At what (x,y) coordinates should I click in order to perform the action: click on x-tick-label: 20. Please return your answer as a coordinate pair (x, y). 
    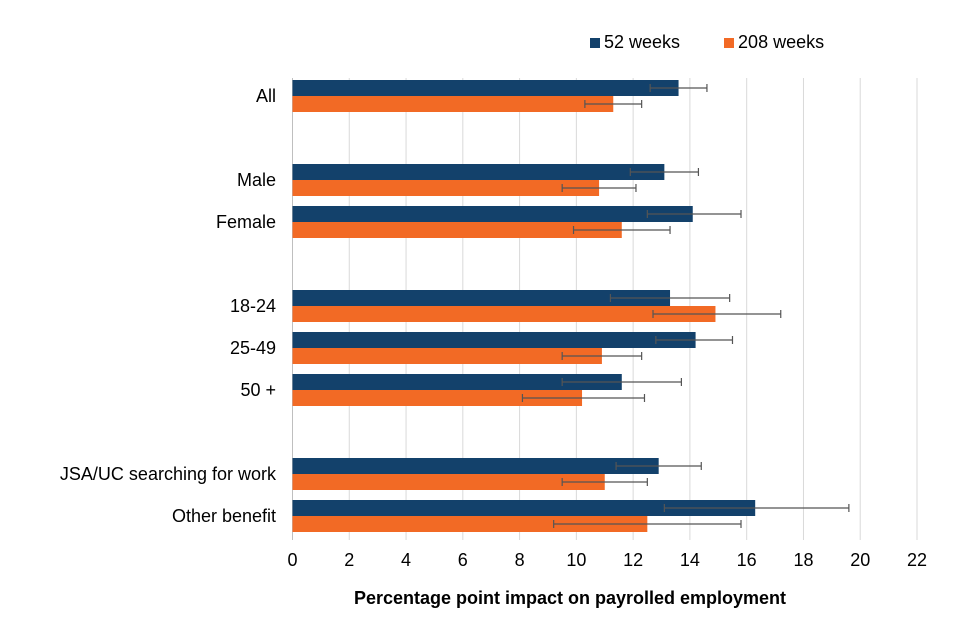
    Looking at the image, I should click on (860, 560).